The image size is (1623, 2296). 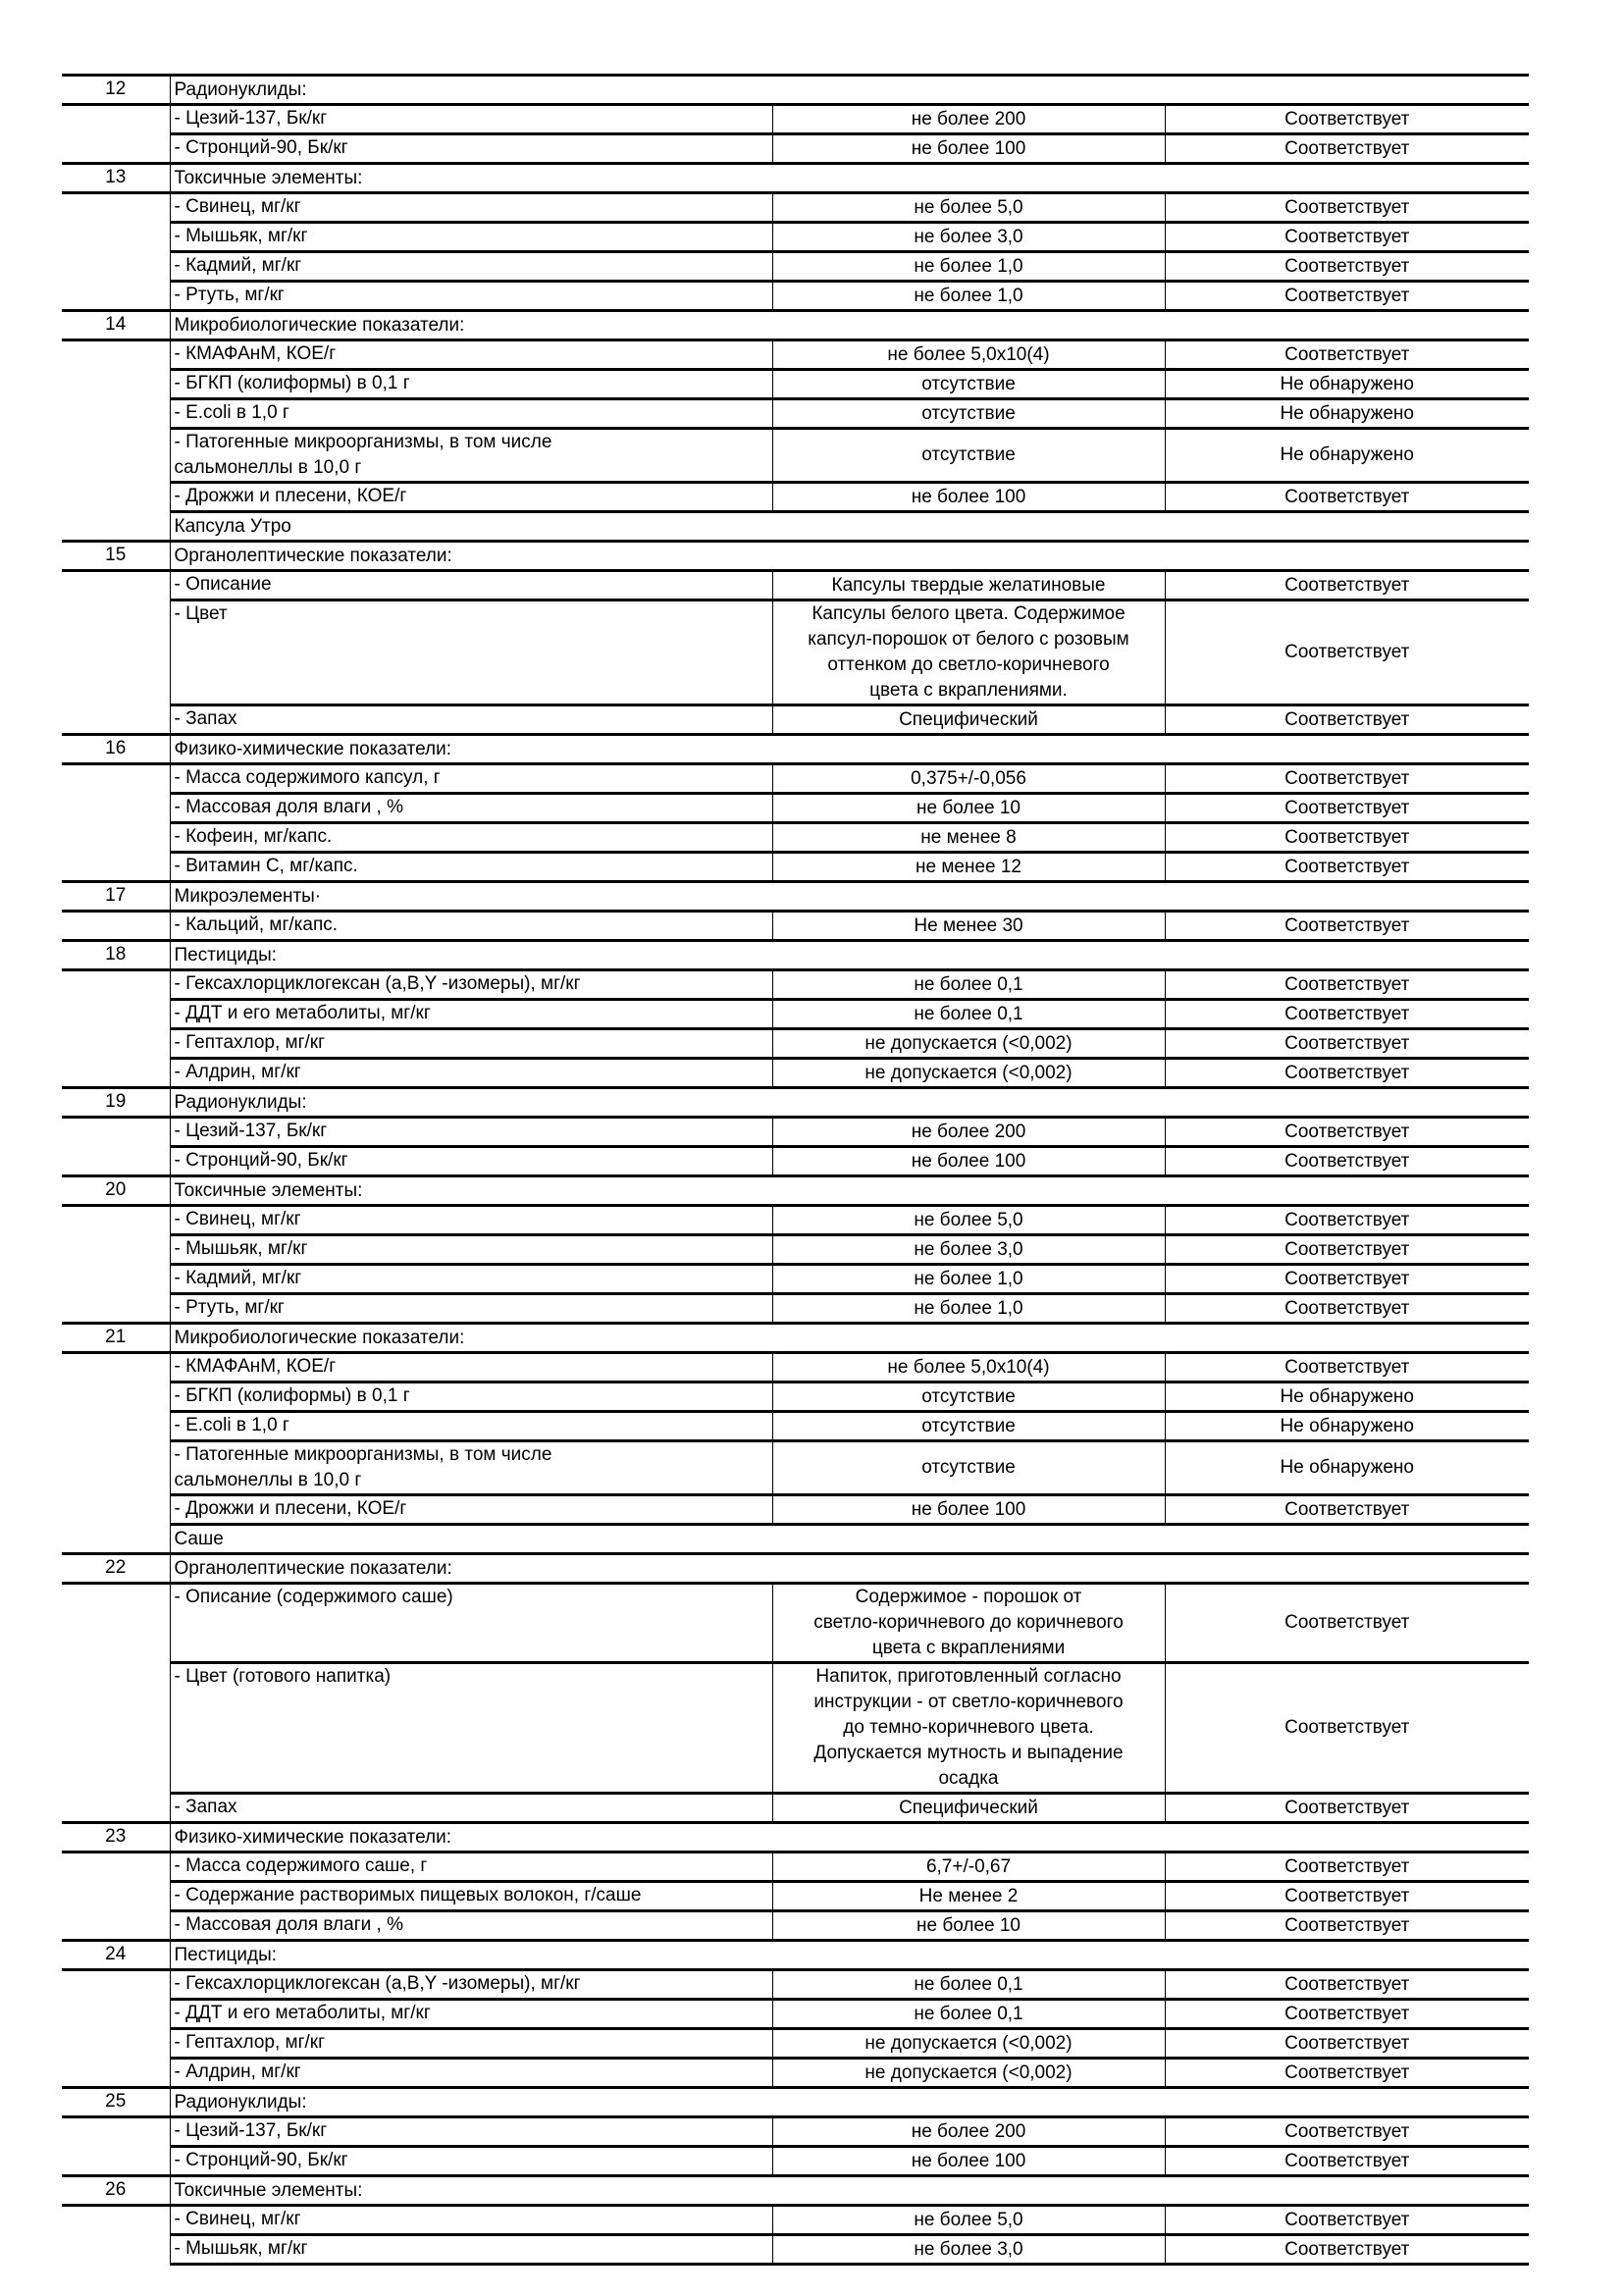 I want to click on norm-value: не более 100, so click(x=969, y=497).